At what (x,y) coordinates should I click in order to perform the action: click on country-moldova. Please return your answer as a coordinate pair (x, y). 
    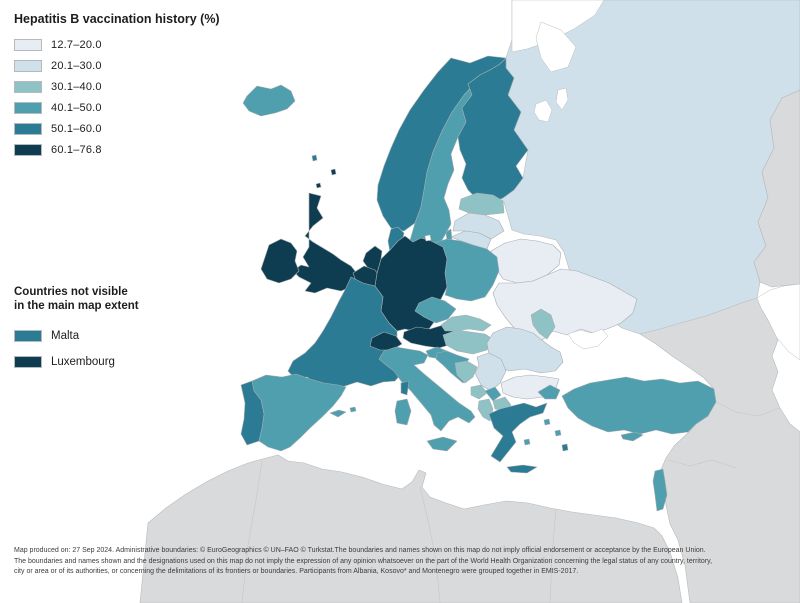
    Looking at the image, I should click on (543, 324).